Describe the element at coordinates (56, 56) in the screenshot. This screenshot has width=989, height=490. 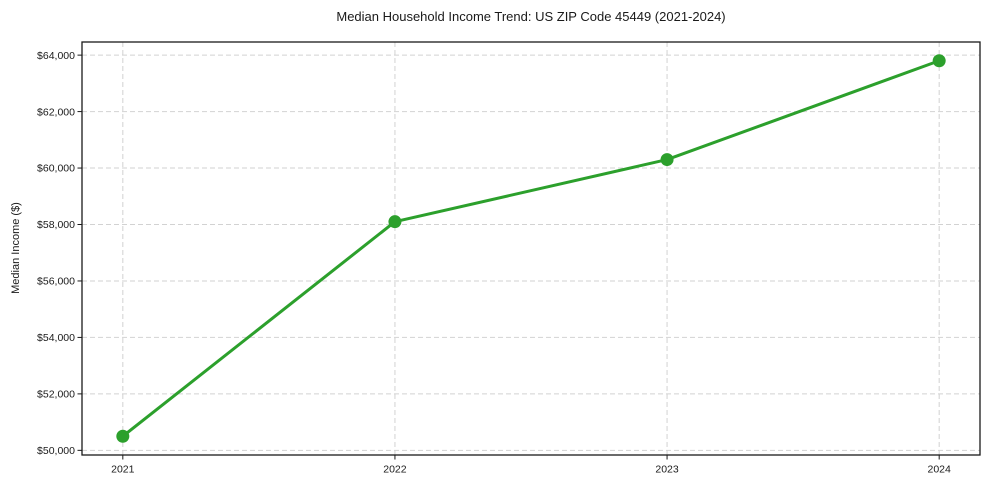
I see `y-tick-label: $64,000` at that location.